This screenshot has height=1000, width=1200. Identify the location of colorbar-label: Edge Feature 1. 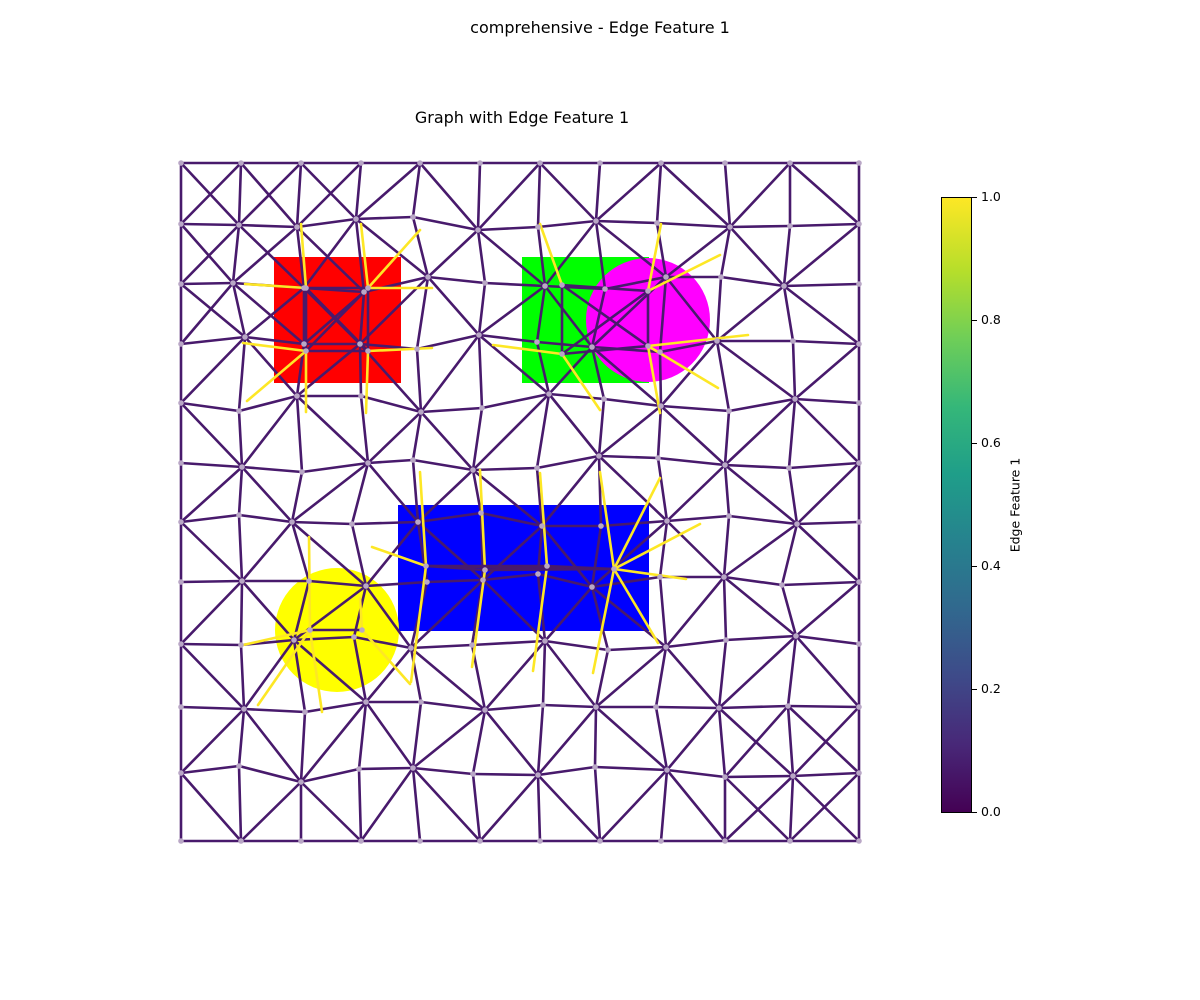
(1015, 505).